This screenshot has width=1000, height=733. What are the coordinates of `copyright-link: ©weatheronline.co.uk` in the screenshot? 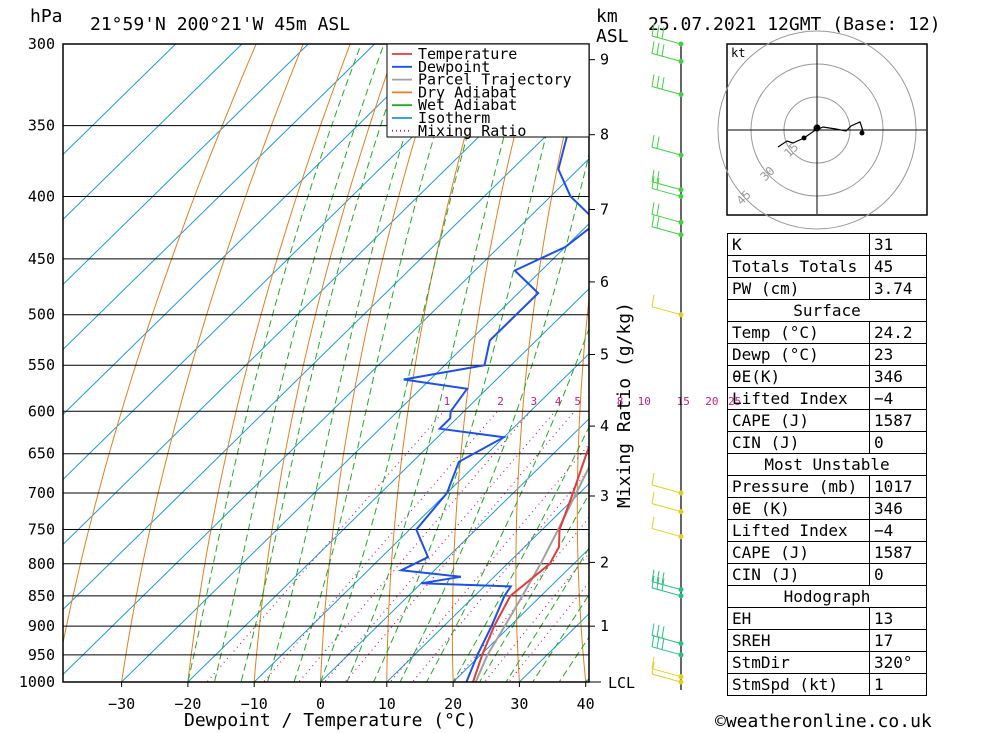 It's located at (823, 721).